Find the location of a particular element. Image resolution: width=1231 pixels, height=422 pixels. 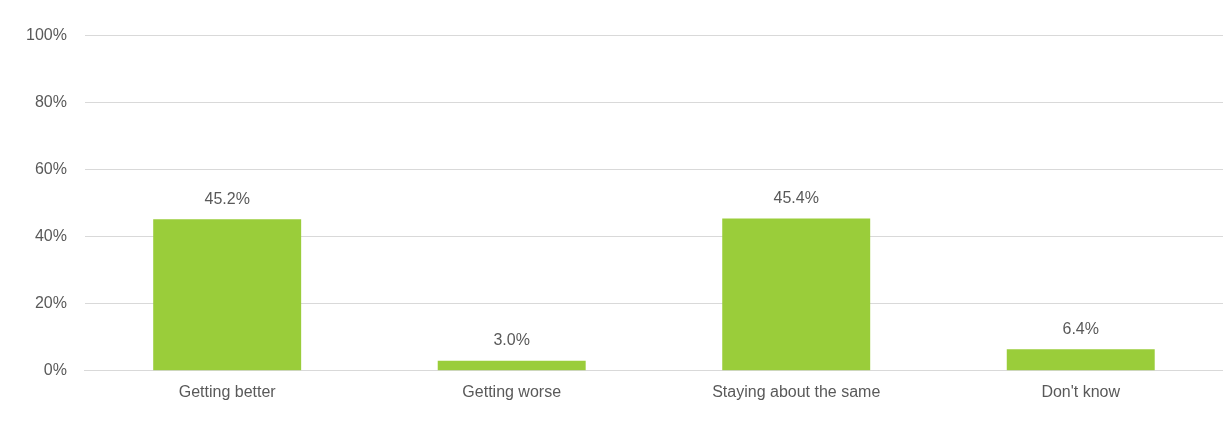

y-tick-label: 100% is located at coordinates (46, 35).